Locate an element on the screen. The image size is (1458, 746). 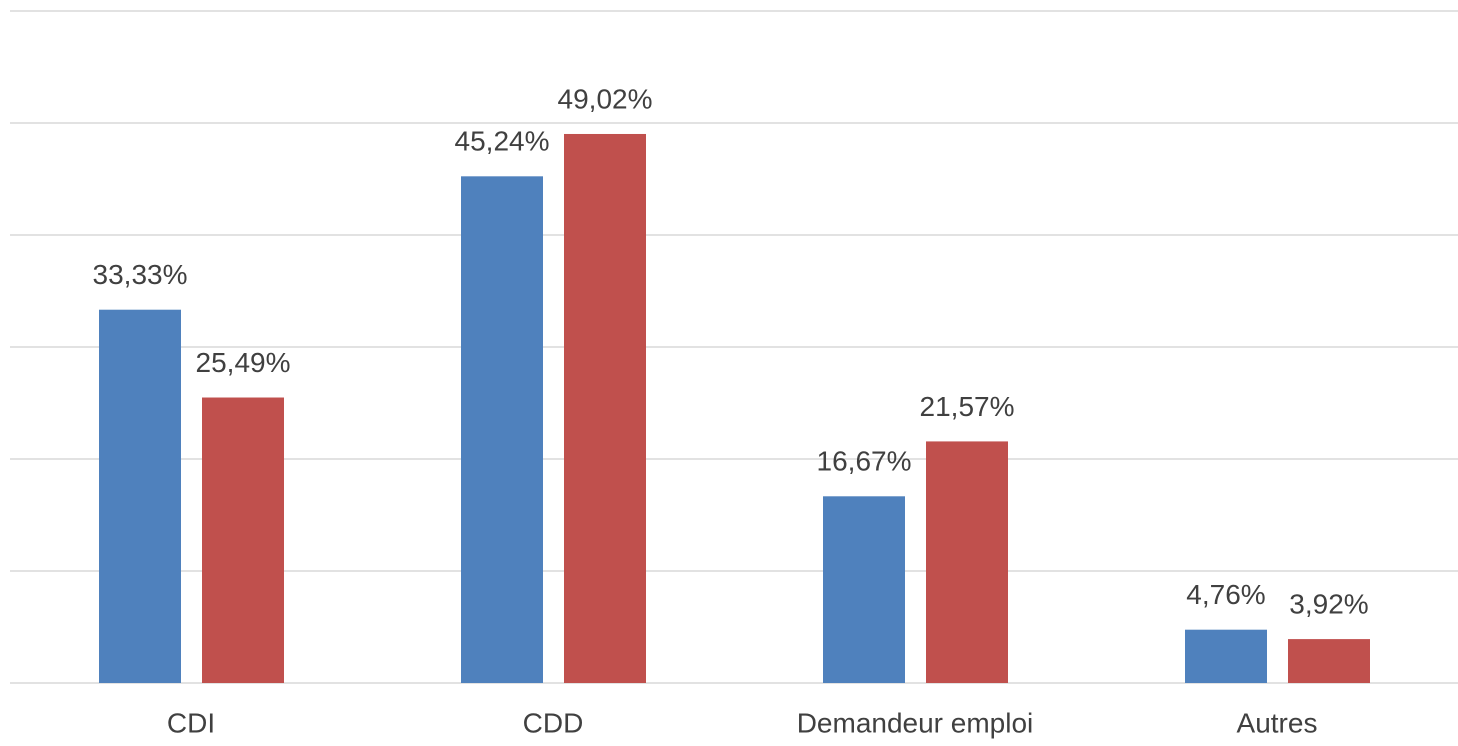
x-tick-label: Autres is located at coordinates (1277, 722).